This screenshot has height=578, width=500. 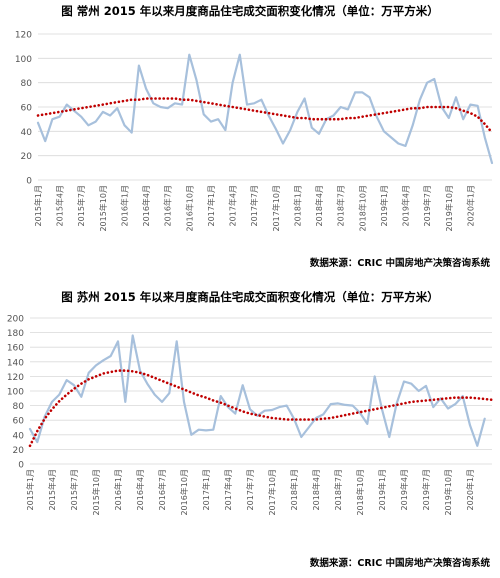 What do you see at coordinates (250, 297) in the screenshot?
I see `chart-title: 图 苏州 2015 年以来月度商品住宅成交面积变化情况（单位：万平方米）` at bounding box center [250, 297].